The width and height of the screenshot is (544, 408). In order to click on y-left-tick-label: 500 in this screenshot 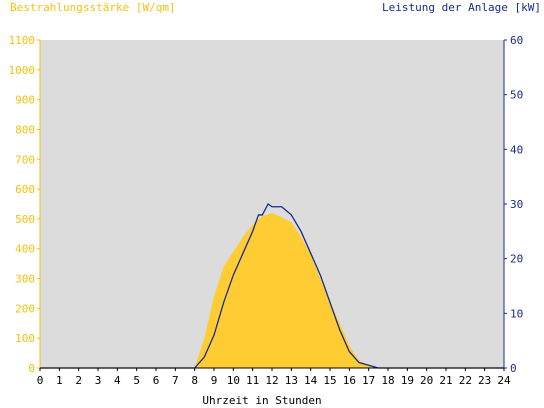, I will do `click(25, 219)`.